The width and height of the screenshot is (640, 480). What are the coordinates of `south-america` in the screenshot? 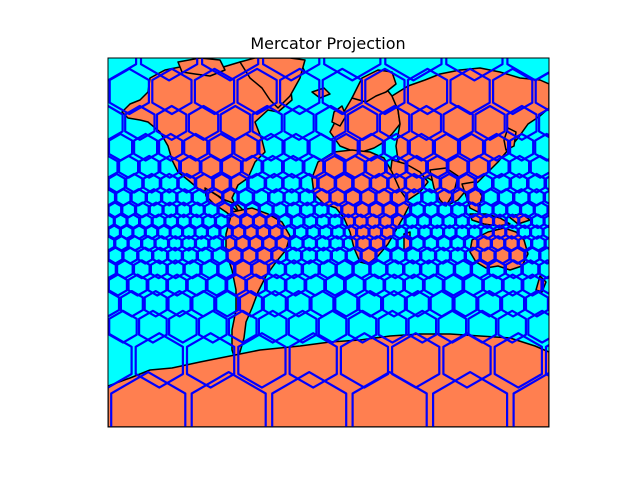 It's located at (258, 285).